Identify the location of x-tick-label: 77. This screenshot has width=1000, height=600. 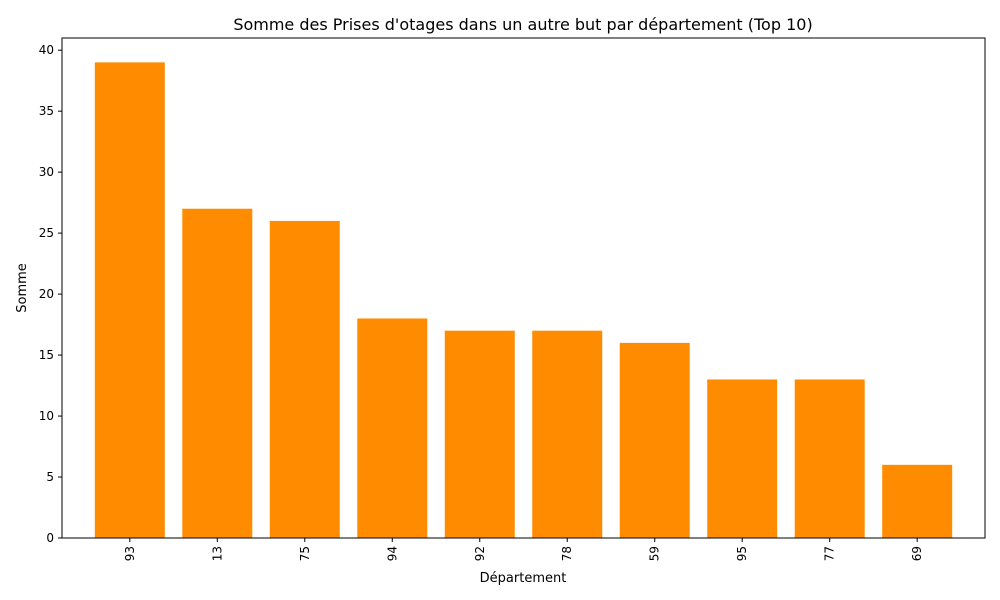
(830, 553).